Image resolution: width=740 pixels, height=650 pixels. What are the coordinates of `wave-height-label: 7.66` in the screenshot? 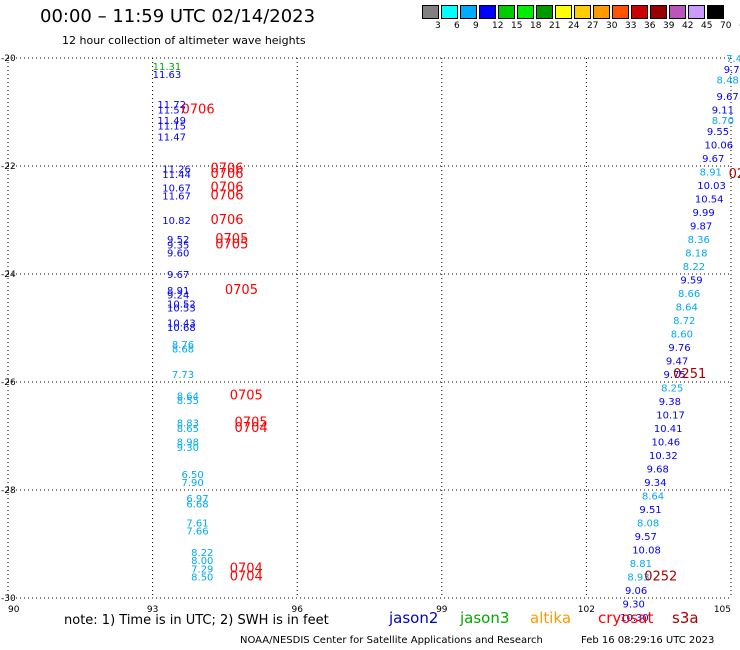 It's located at (197, 532).